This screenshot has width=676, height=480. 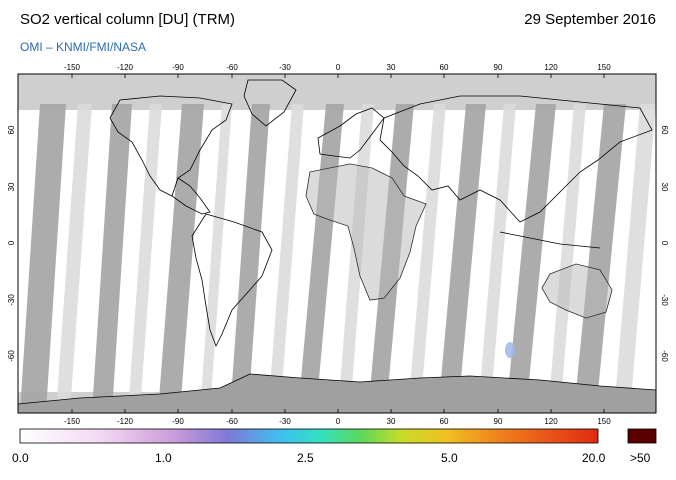 I want to click on colorbar-label: 20.0, so click(x=594, y=458).